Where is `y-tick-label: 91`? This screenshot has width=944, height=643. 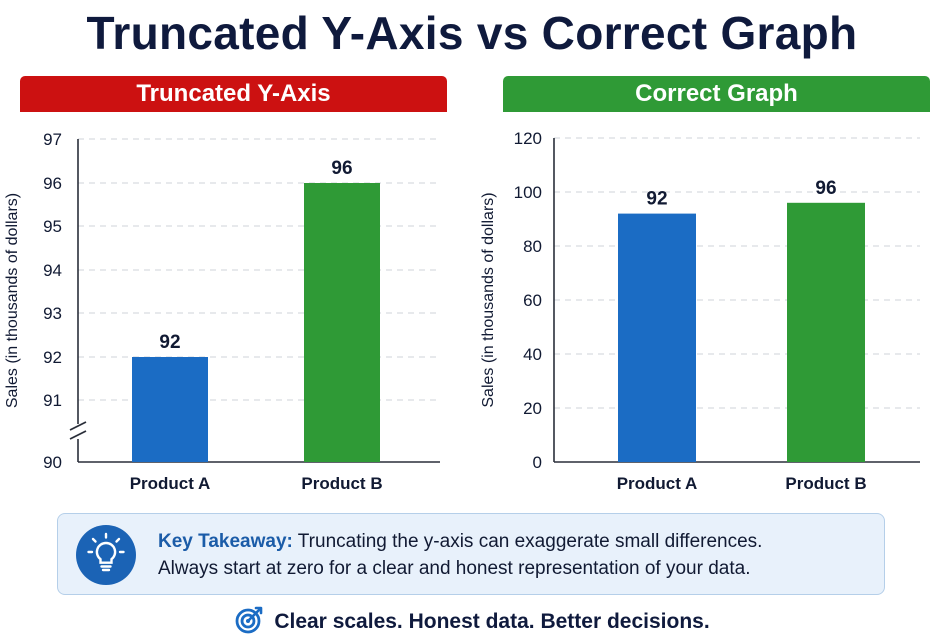
y-tick-label: 91 is located at coordinates (52, 400).